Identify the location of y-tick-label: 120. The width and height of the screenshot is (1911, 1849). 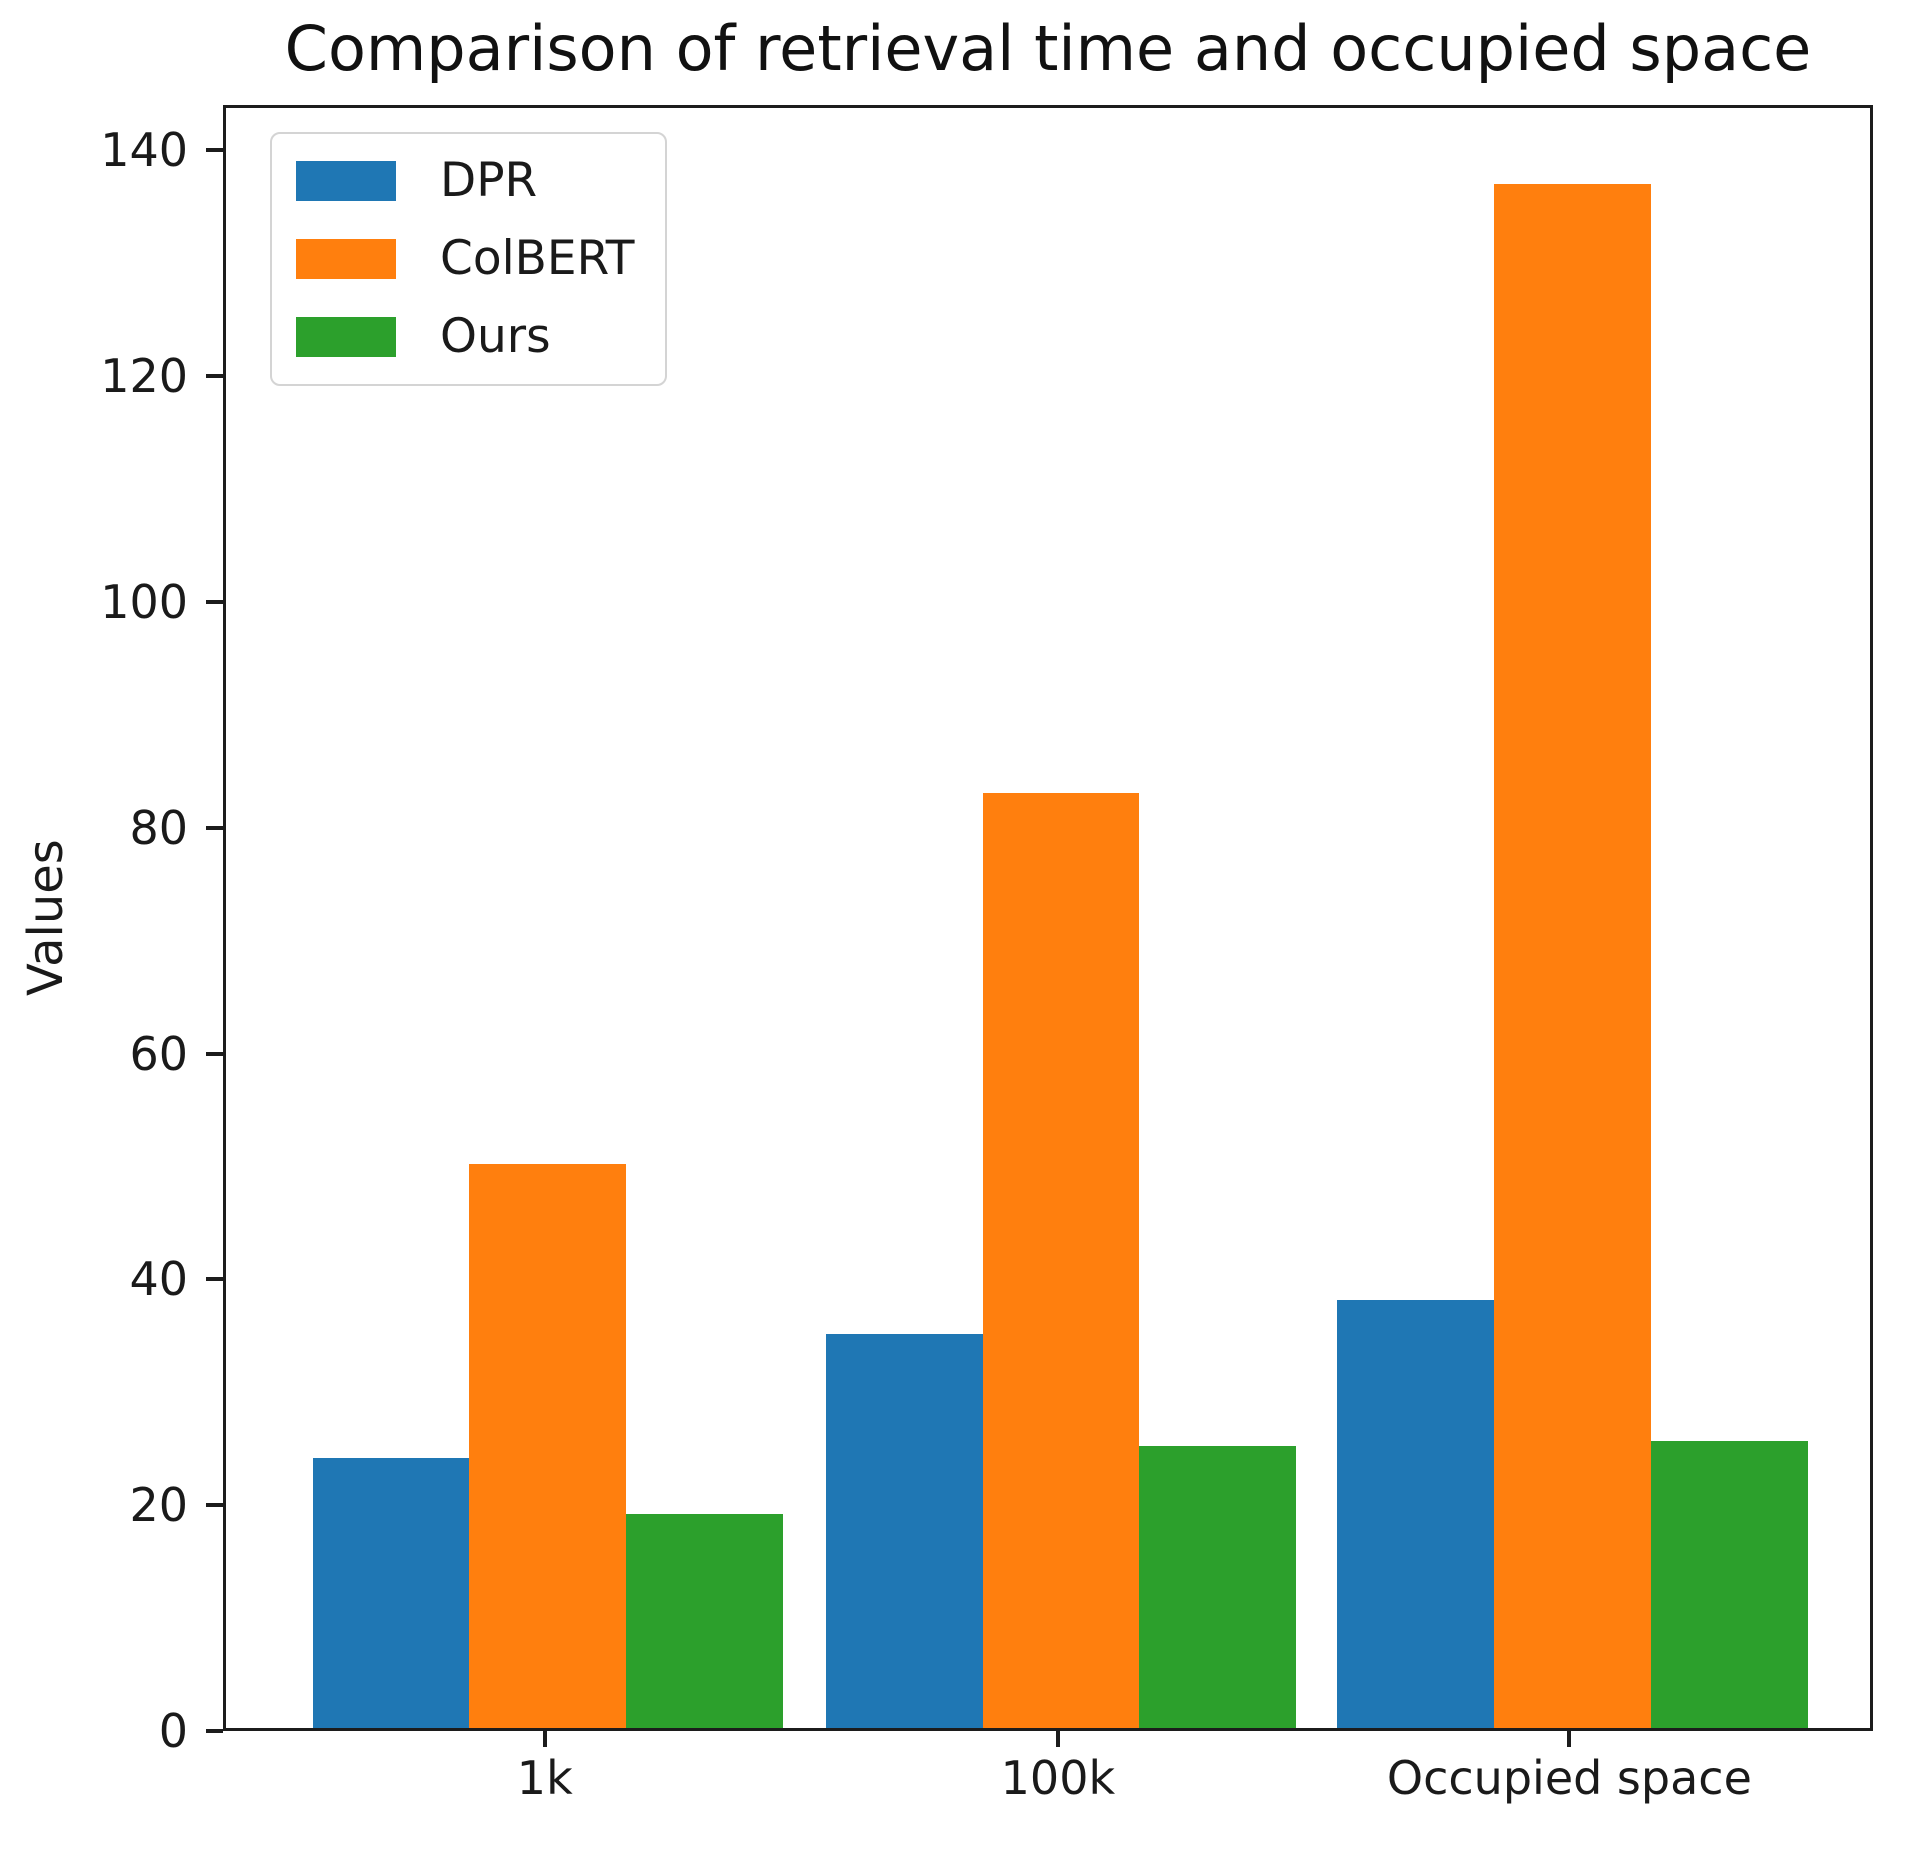
(144, 376).